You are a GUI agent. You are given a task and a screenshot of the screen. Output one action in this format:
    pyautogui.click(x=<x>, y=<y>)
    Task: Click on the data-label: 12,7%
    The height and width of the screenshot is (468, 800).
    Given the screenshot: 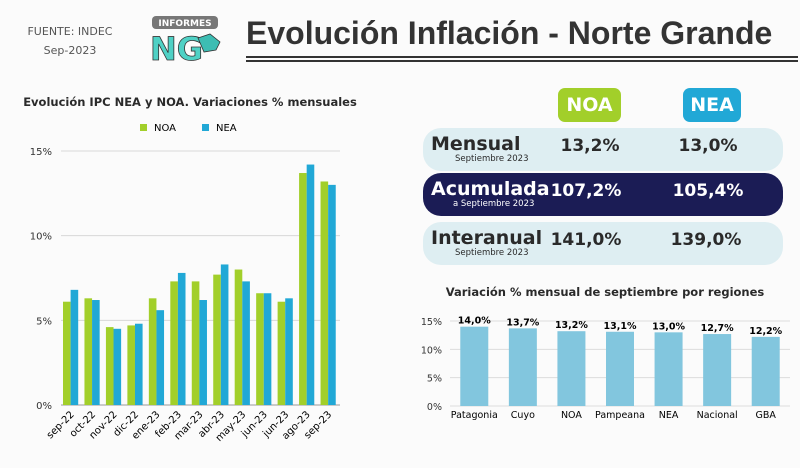 What is the action you would take?
    pyautogui.click(x=717, y=328)
    